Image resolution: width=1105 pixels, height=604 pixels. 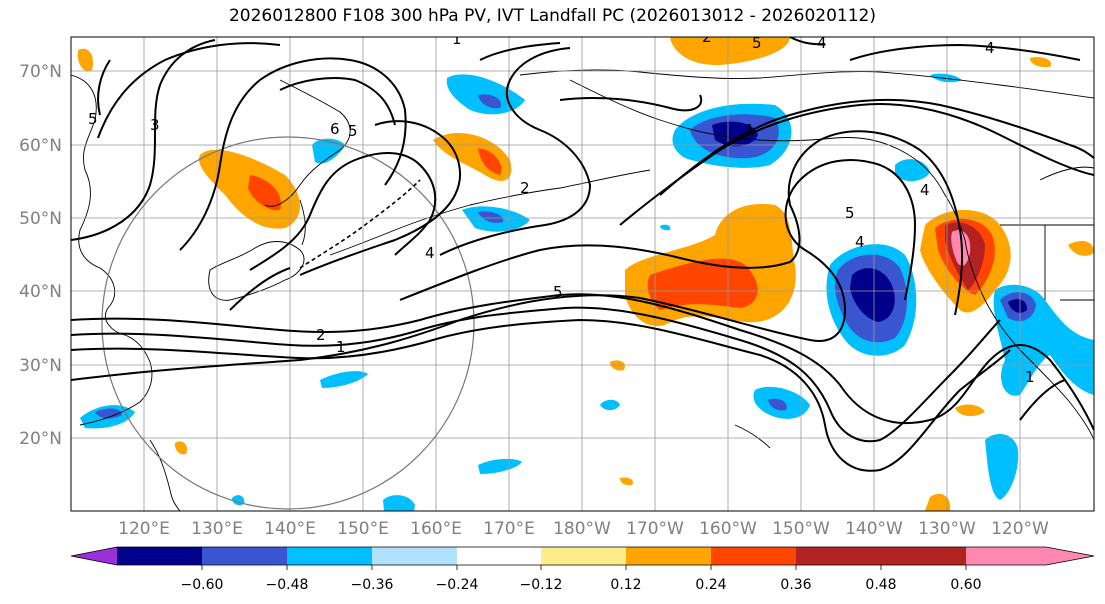 What do you see at coordinates (457, 585) in the screenshot?
I see `colorbar-tick-label: −0.24` at bounding box center [457, 585].